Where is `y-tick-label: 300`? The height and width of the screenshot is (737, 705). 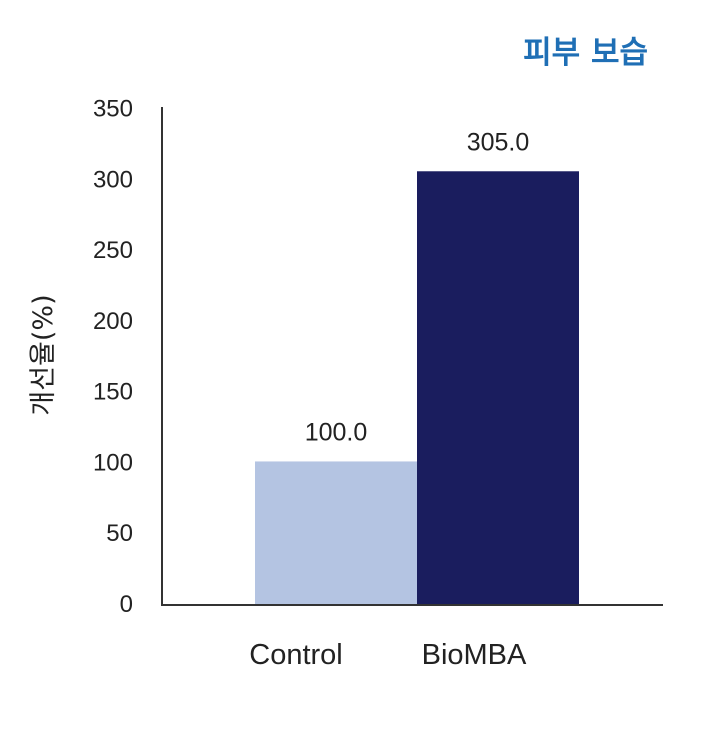 y-tick-label: 300 is located at coordinates (113, 179).